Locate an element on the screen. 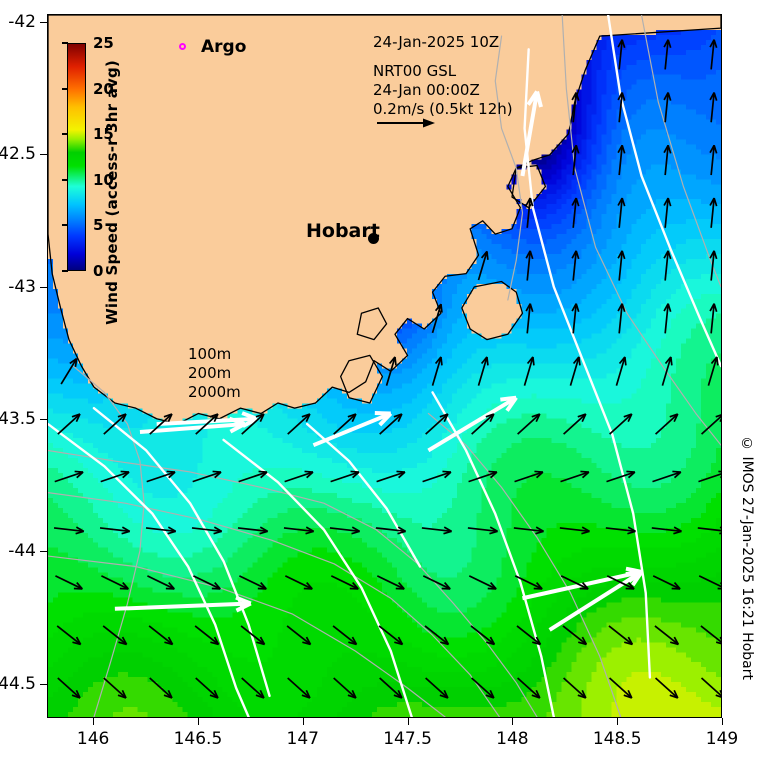 The image size is (760, 760). colorbar: 0 5 10 15 20 25 is located at coordinates (88, 157).